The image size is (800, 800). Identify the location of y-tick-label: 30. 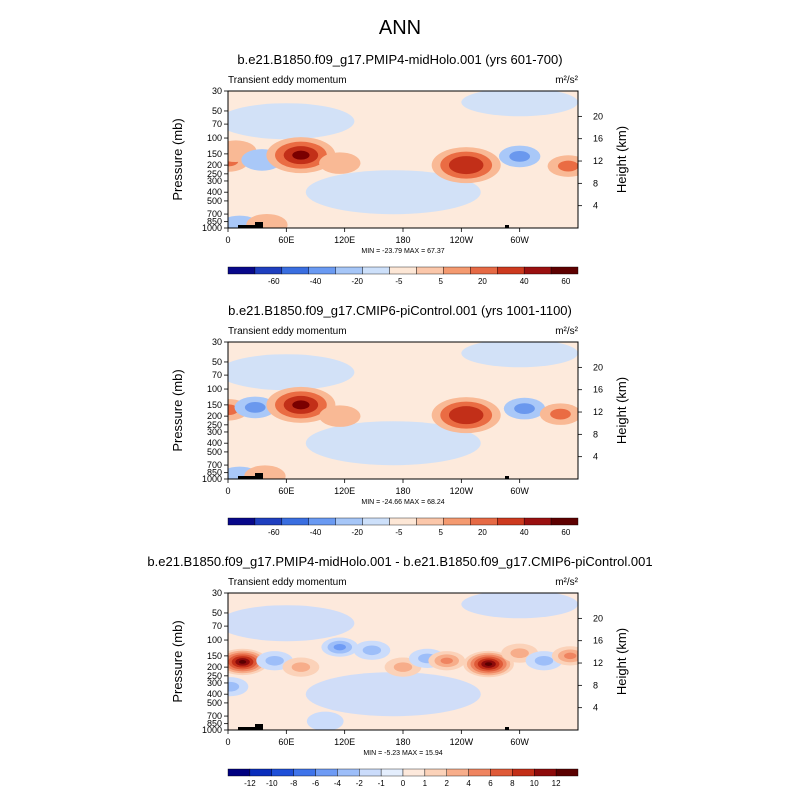
(217, 342).